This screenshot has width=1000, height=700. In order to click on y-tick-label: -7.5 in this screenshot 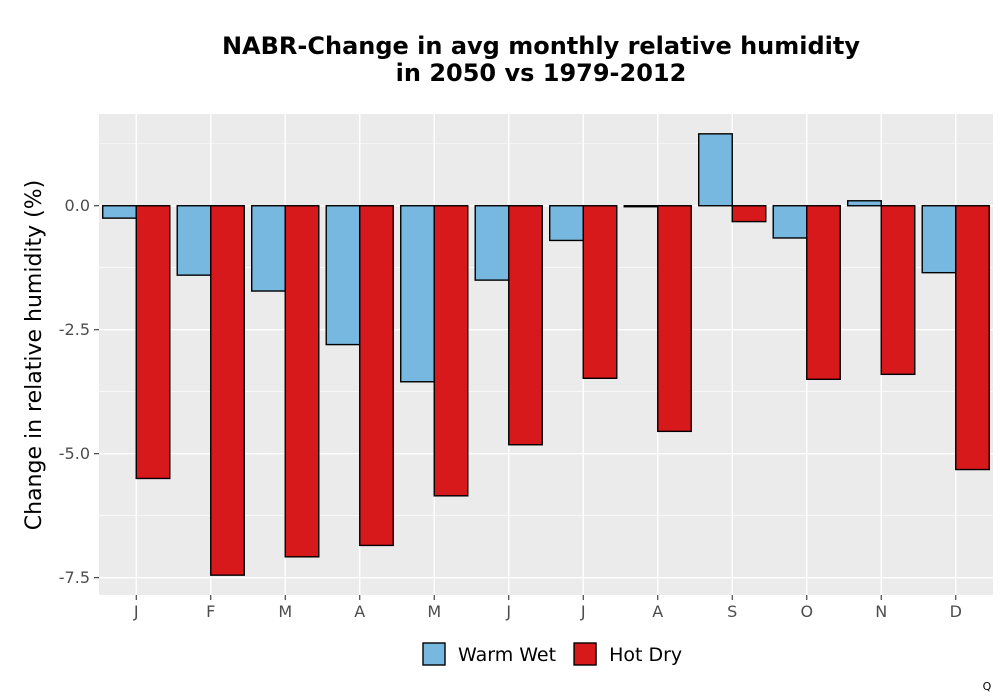, I will do `click(74, 577)`.